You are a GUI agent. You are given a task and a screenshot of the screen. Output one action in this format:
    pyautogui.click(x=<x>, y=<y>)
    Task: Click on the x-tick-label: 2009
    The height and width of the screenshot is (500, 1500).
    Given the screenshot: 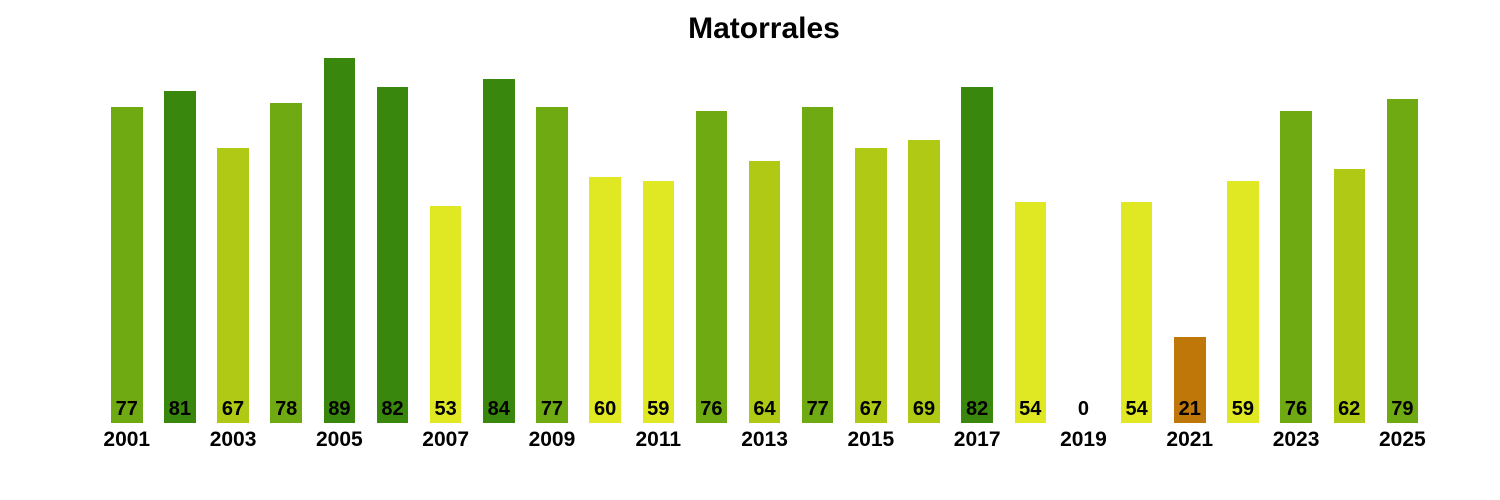 What is the action you would take?
    pyautogui.click(x=552, y=439)
    